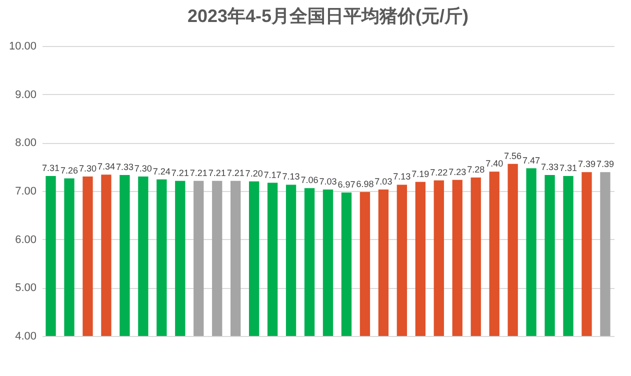 This screenshot has height=376, width=631. I want to click on chart-title: 2023年4-5月全国日平均猪价(元/斤), so click(328, 16).